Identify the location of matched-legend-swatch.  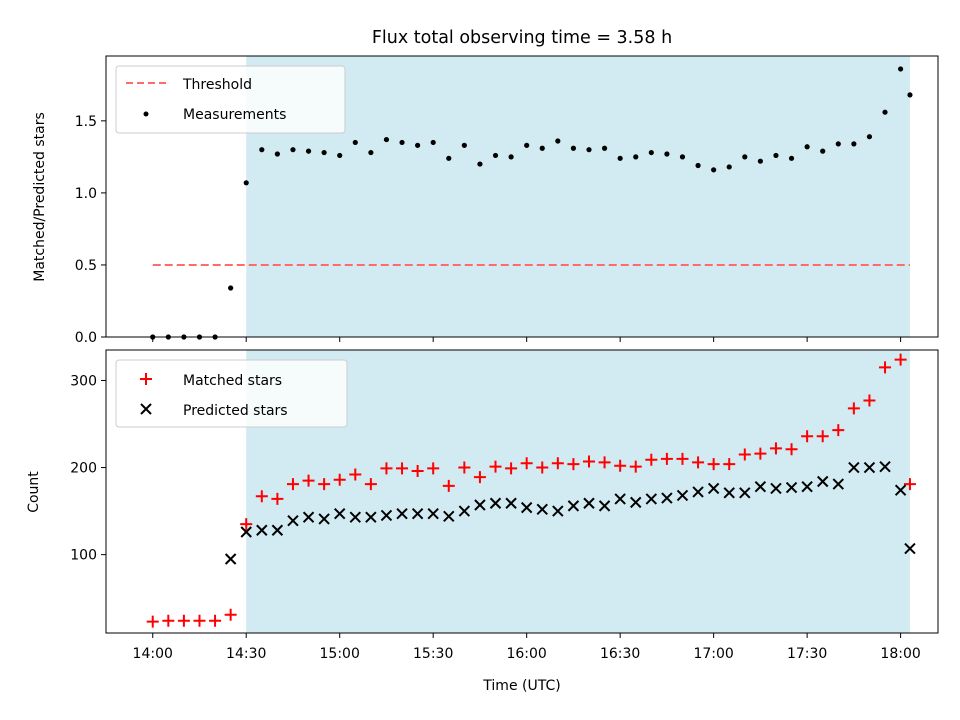
(146, 379).